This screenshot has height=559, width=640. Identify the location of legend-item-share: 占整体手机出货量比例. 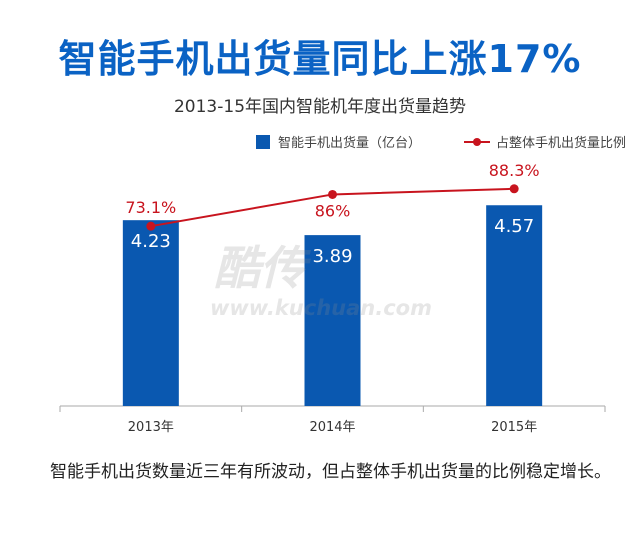
(545, 141).